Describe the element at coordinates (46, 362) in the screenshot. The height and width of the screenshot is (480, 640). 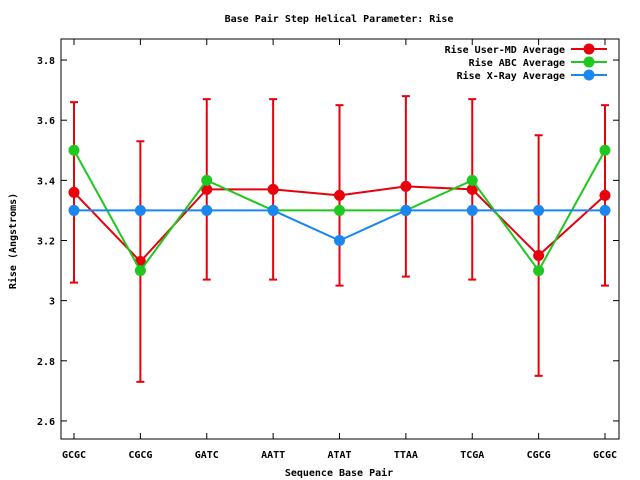
I see `y-tick-label: 2.8` at that location.